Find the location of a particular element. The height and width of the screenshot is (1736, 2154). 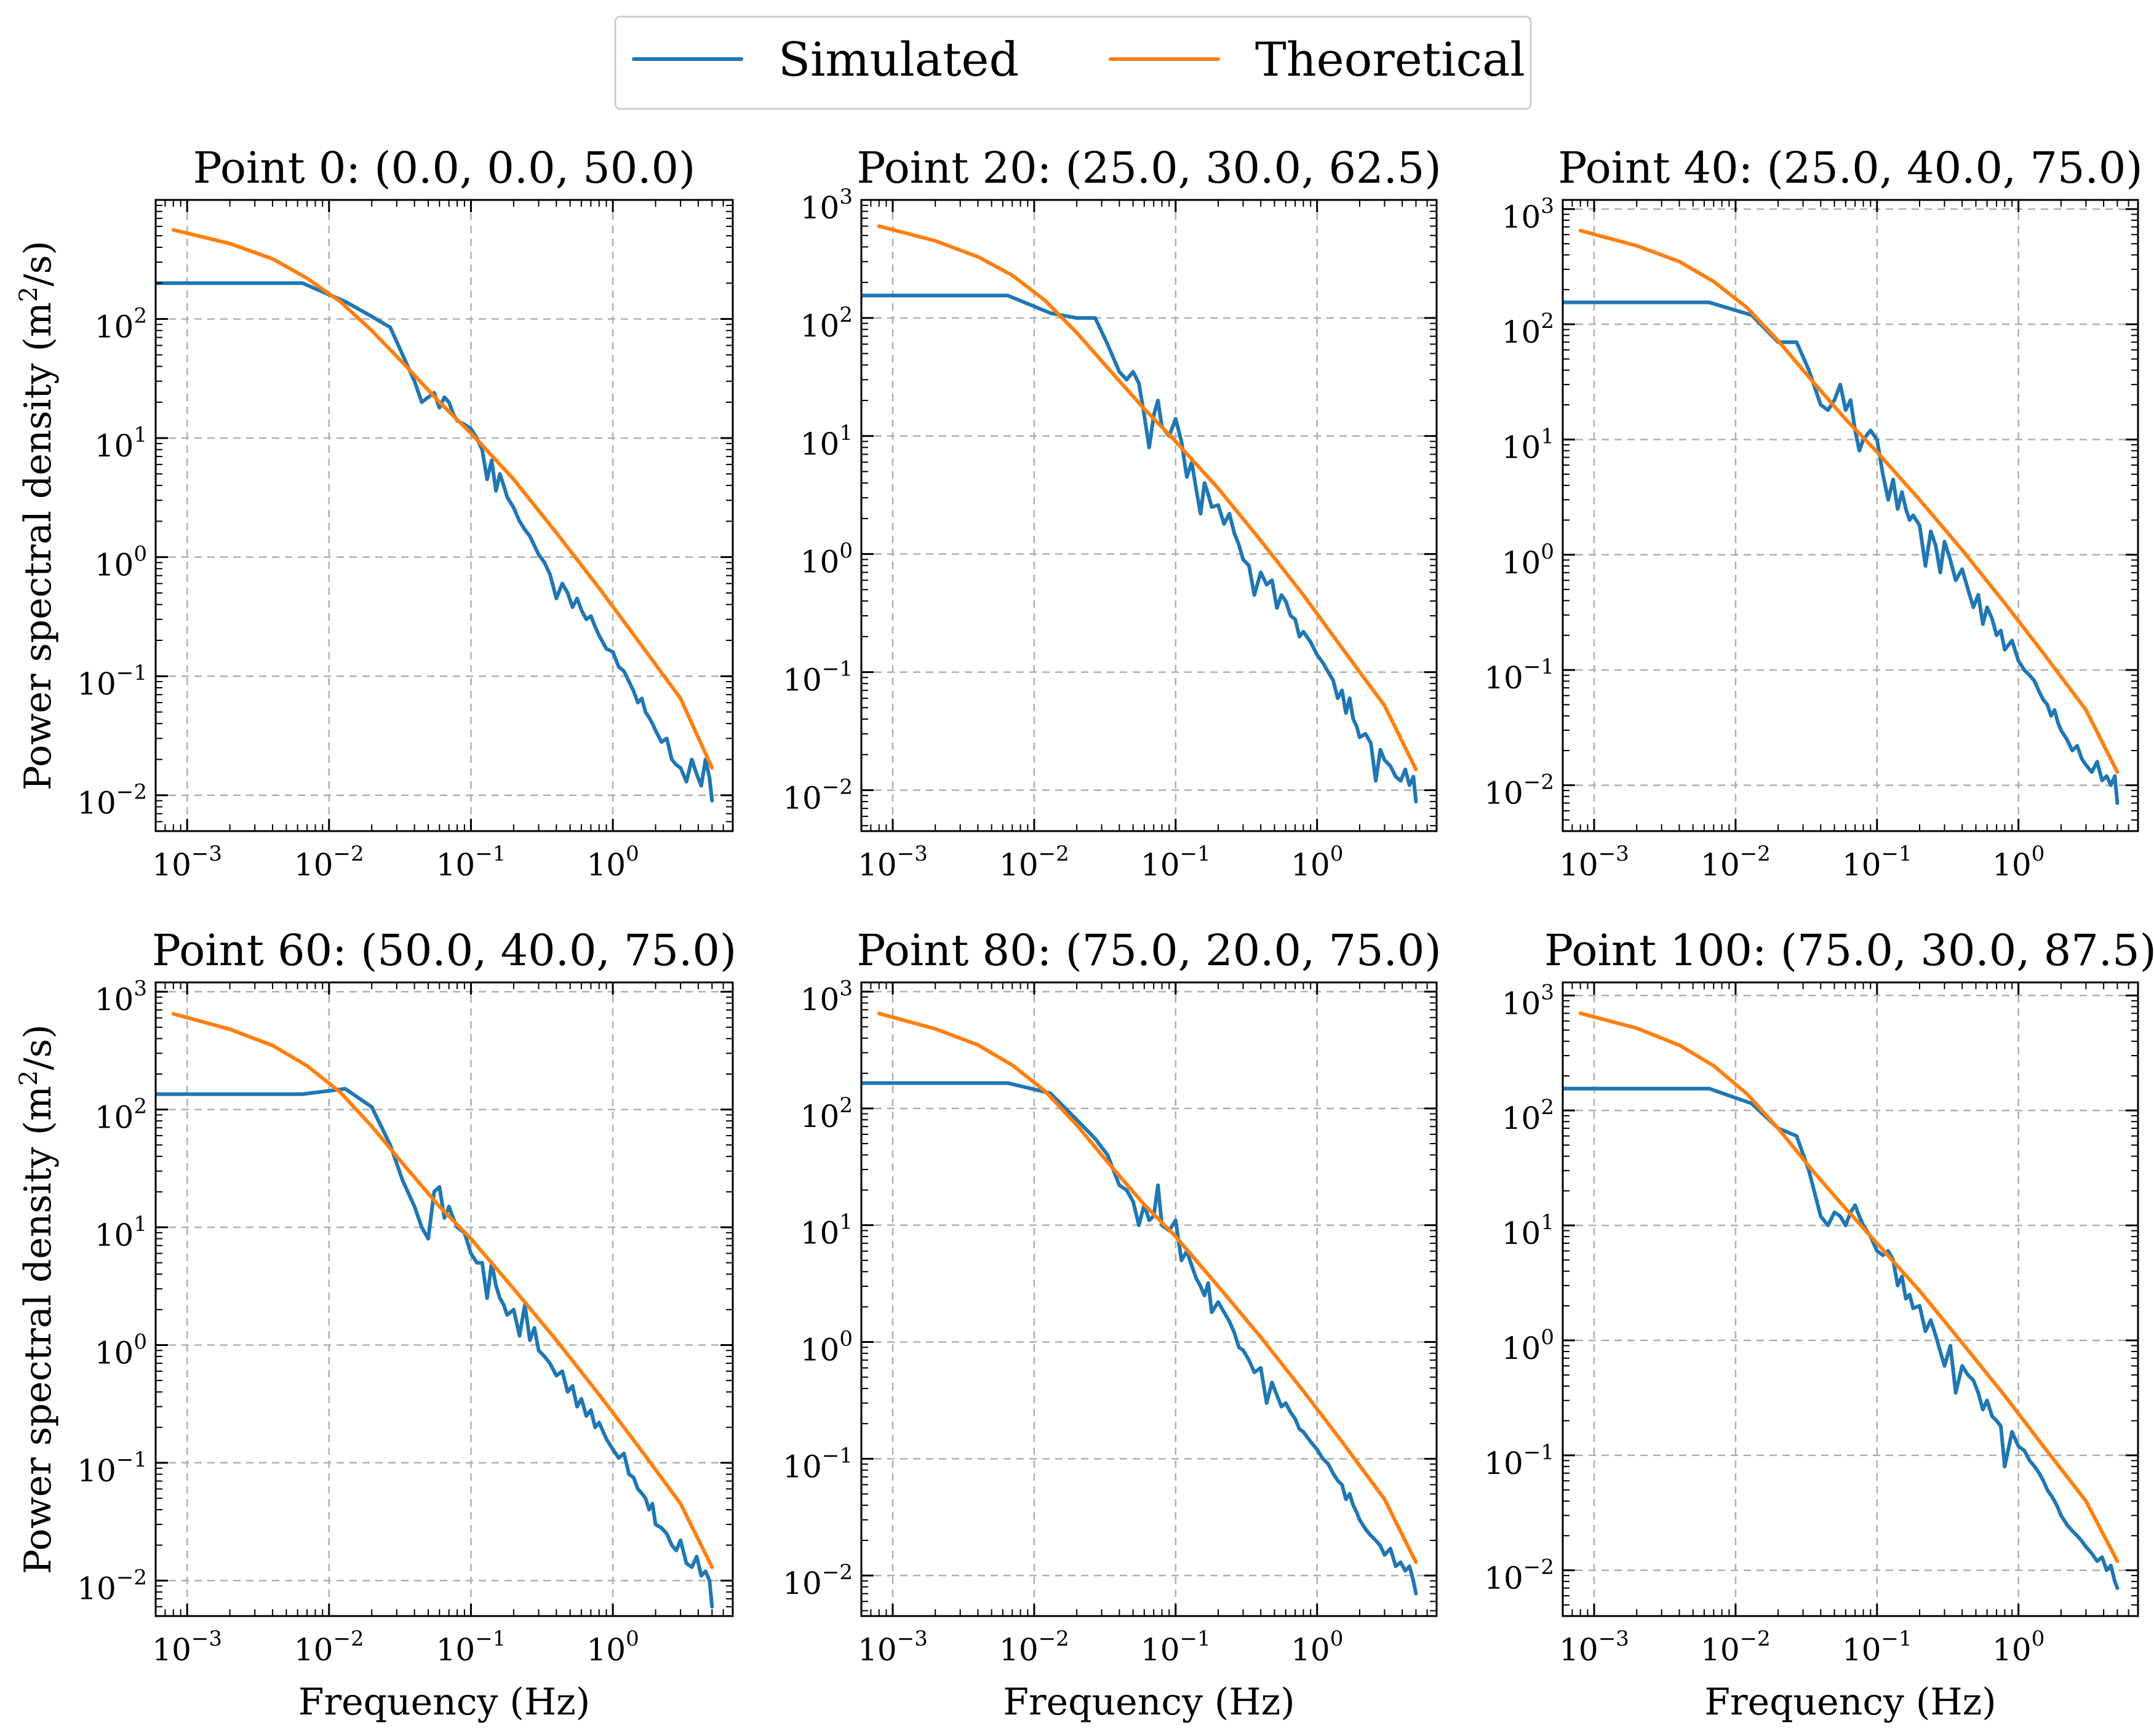

legend-label-theoretical: Theoretical is located at coordinates (1390, 59).